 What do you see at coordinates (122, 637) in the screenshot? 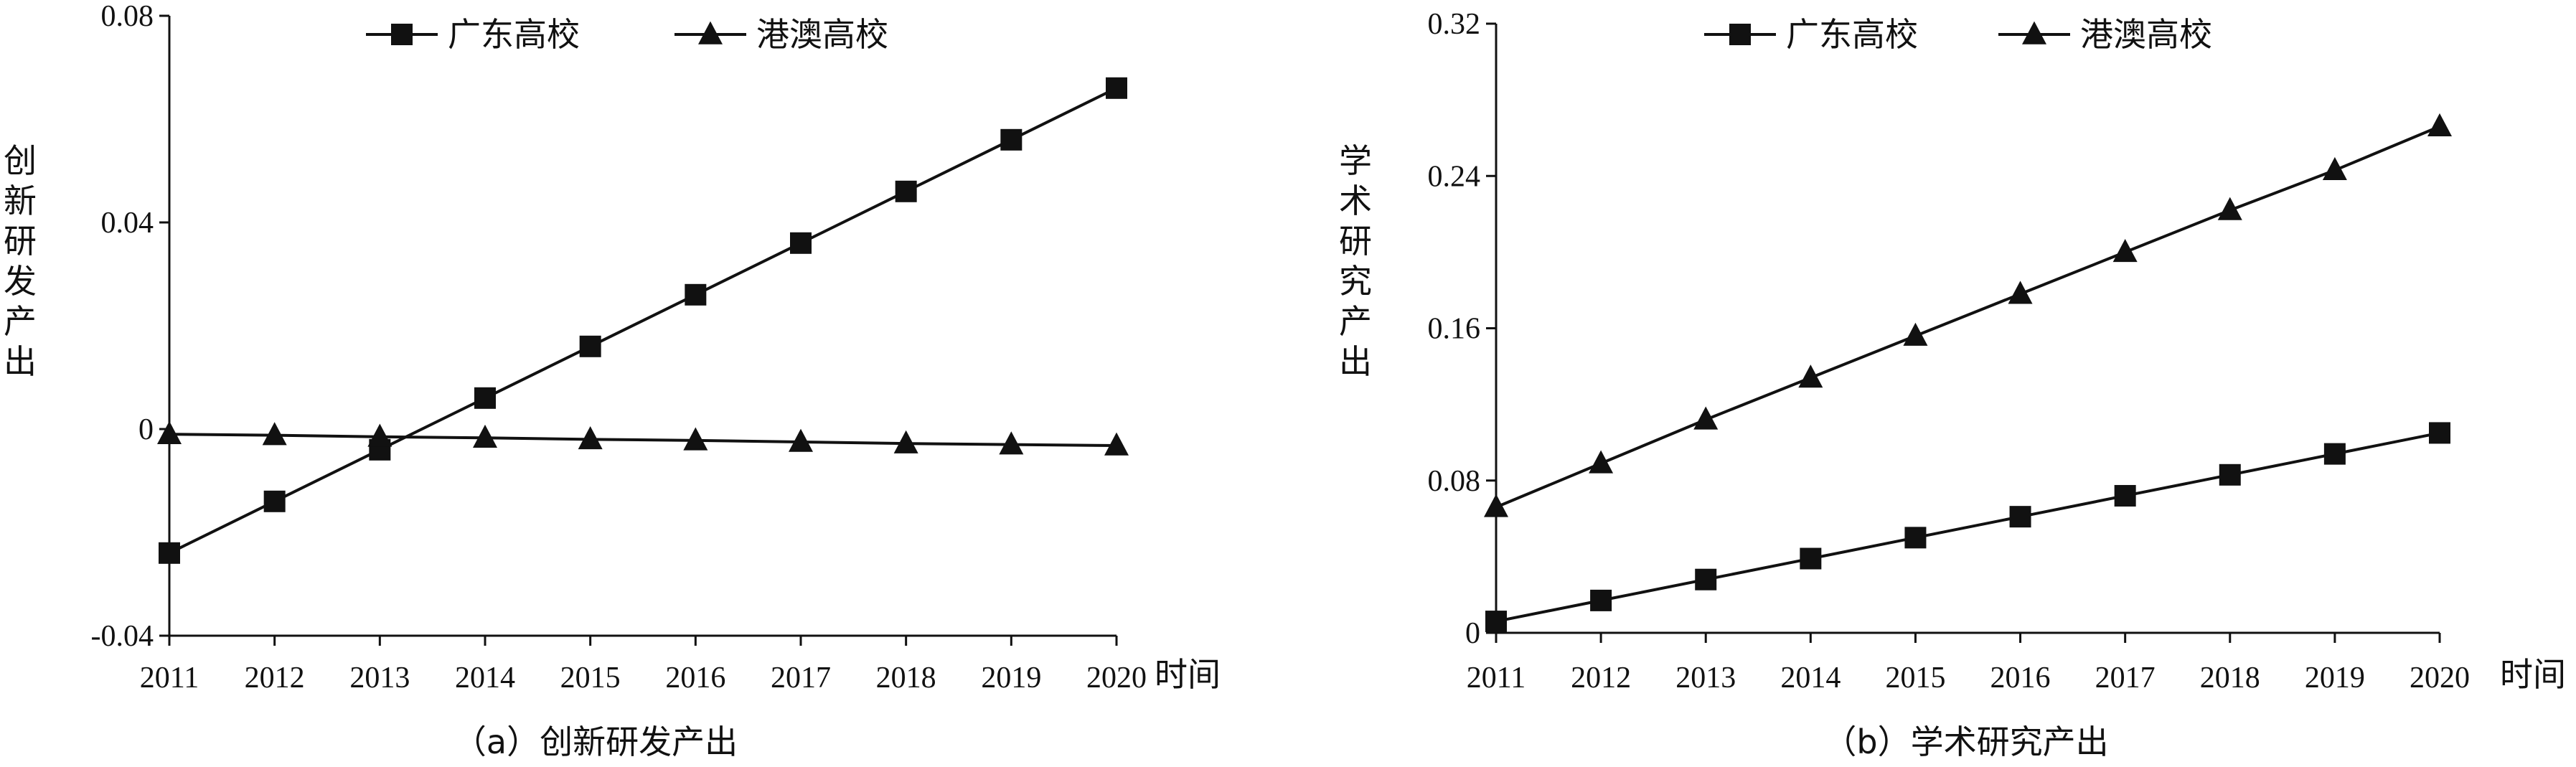
I see `y-tick-label: -0.04` at bounding box center [122, 637].